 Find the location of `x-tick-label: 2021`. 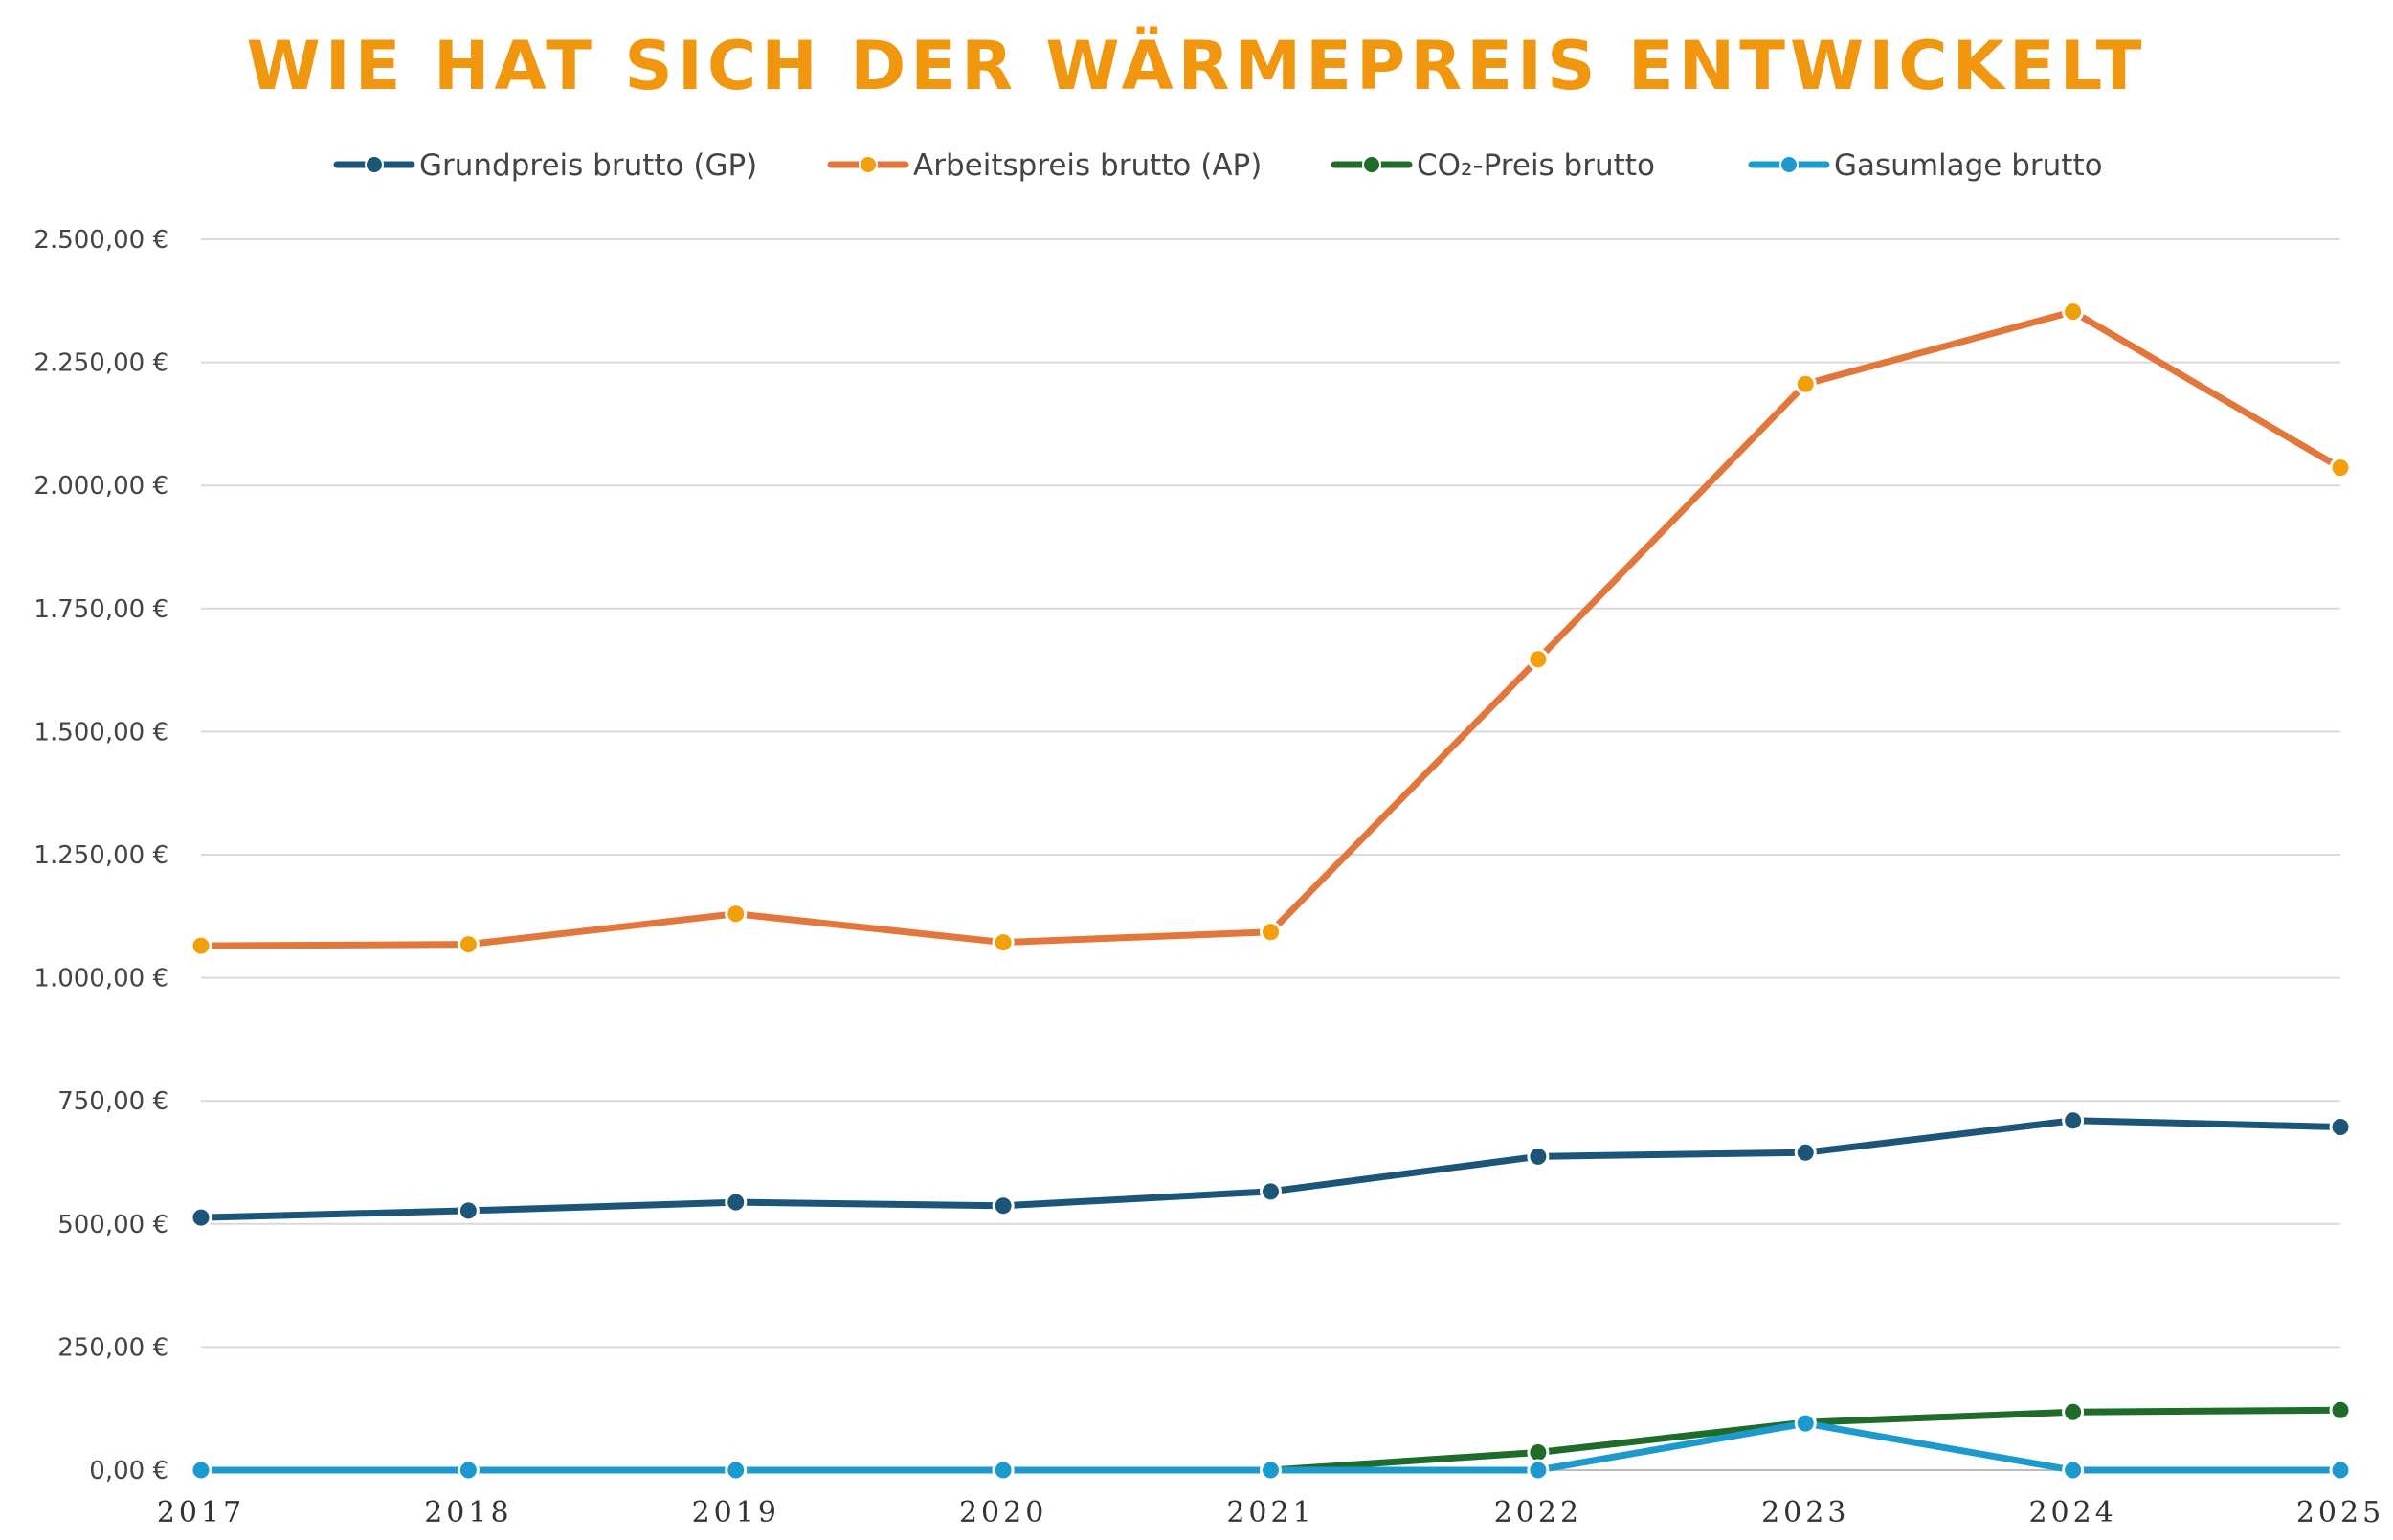

x-tick-label: 2021 is located at coordinates (1270, 1512).